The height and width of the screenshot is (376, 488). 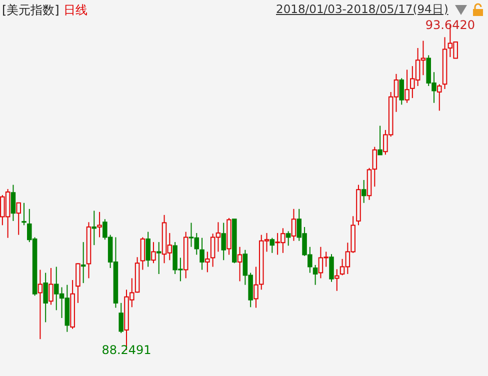 What do you see at coordinates (75, 10) in the screenshot?
I see `chart-subtitle: 日线` at bounding box center [75, 10].